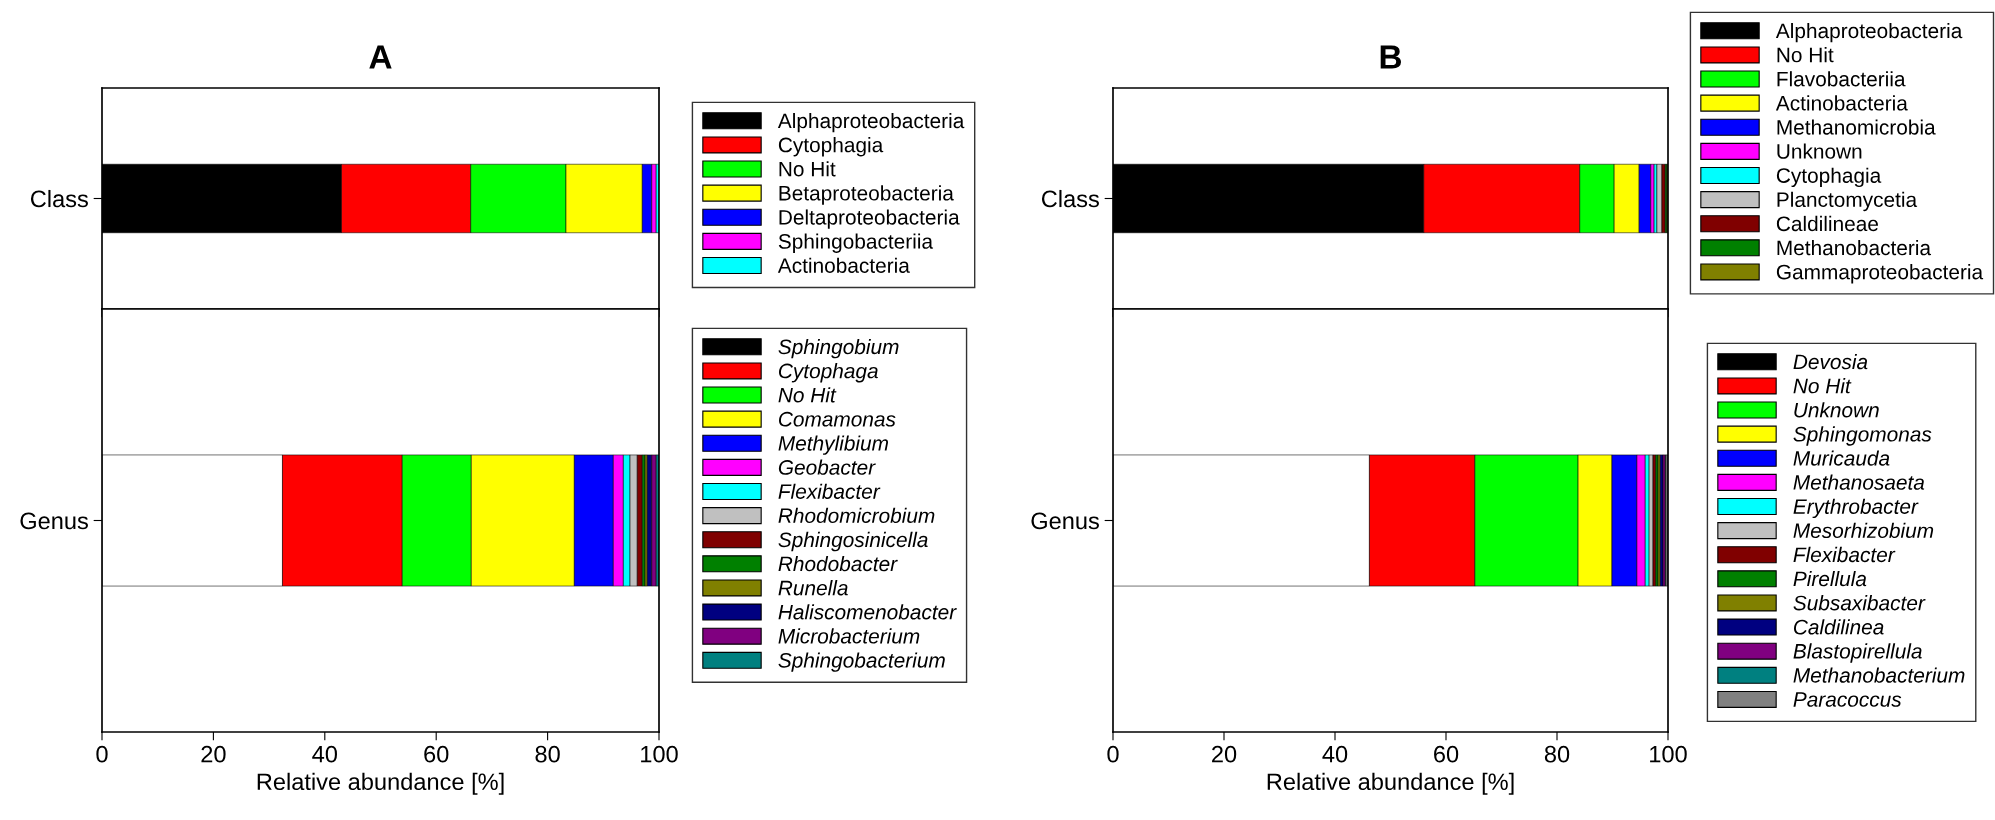 Image resolution: width=1995 pixels, height=820 pixels. Describe the element at coordinates (1859, 603) in the screenshot. I see `legend-label: Subsaxibacter` at that location.